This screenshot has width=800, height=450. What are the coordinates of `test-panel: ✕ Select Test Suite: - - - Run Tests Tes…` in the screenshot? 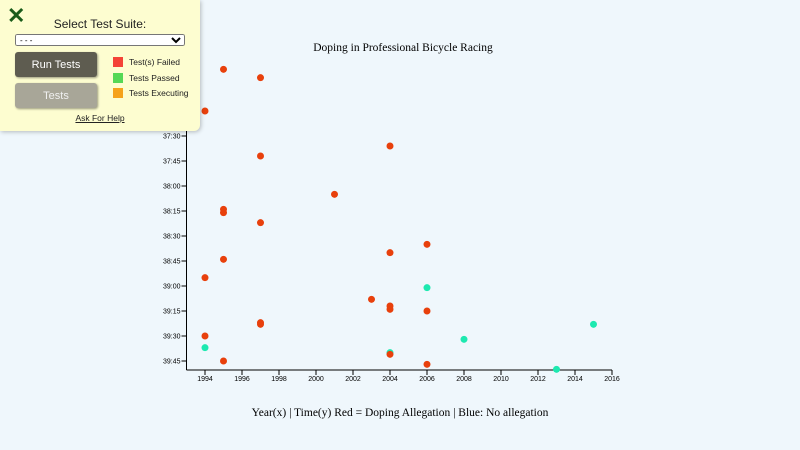 It's located at (100, 65).